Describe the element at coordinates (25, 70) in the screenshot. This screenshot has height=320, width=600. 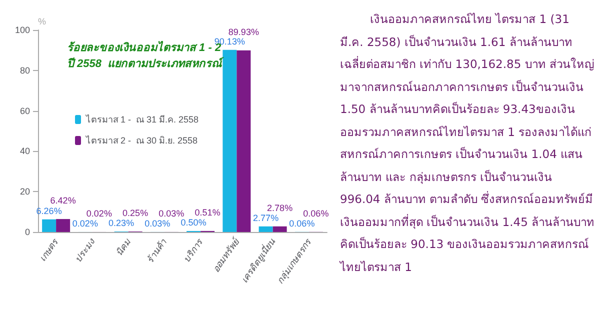
I see `y-tick-label: 80` at that location.